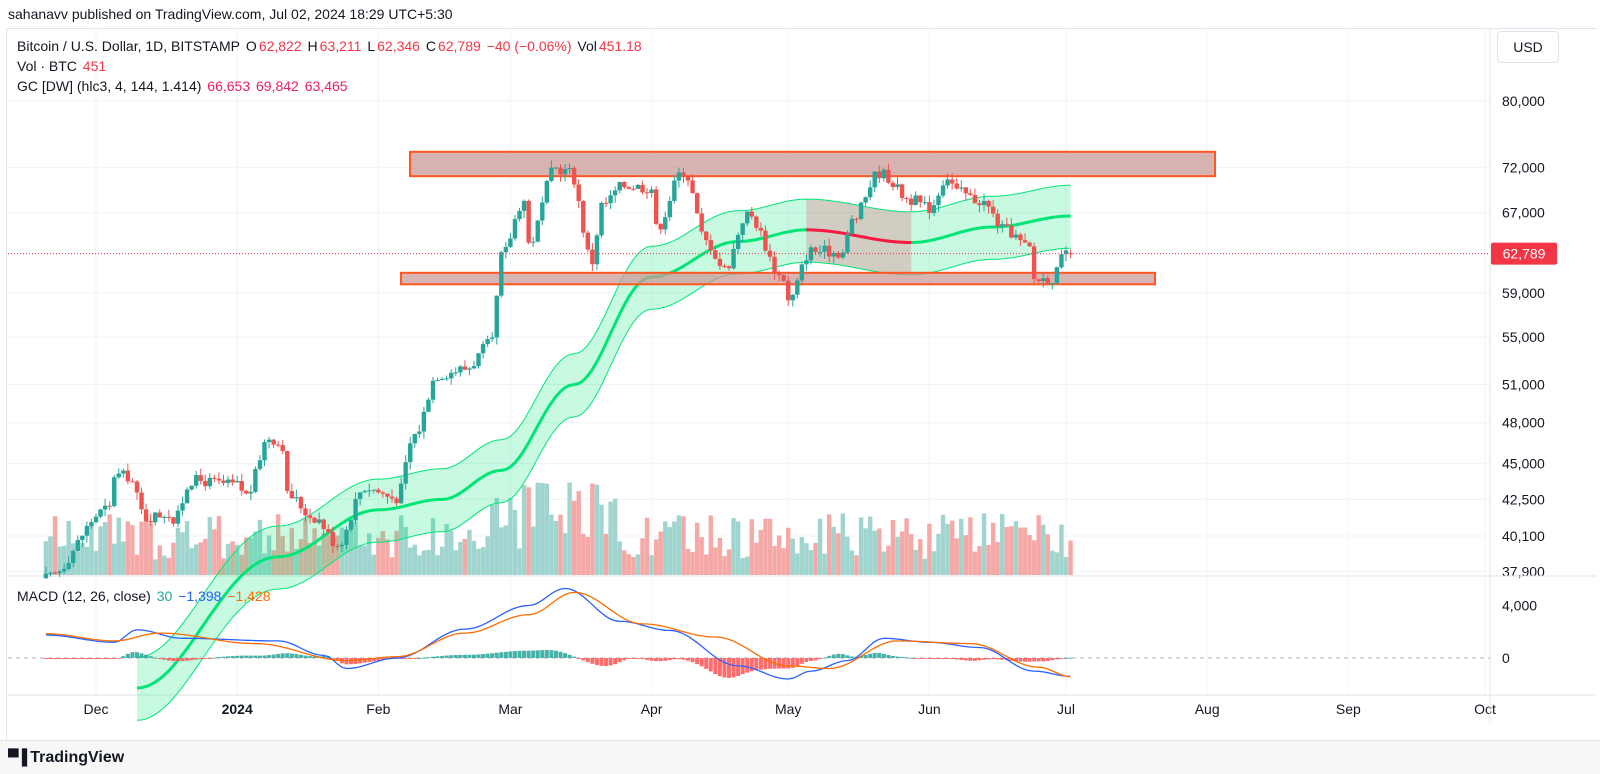  What do you see at coordinates (1528, 47) in the screenshot?
I see `currency-button: USD` at bounding box center [1528, 47].